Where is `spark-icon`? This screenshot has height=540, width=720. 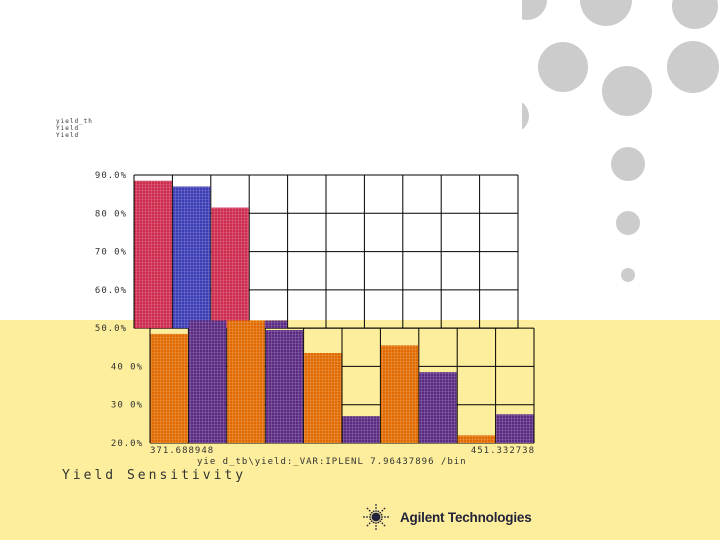 spark-icon is located at coordinates (376, 517).